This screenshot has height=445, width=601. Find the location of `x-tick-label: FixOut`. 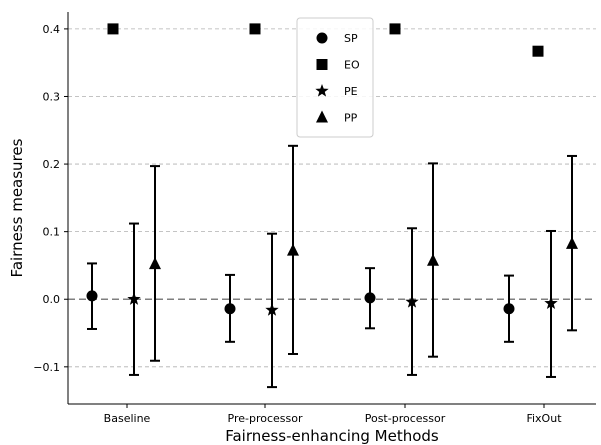

x-tick-label: FixOut is located at coordinates (544, 418).